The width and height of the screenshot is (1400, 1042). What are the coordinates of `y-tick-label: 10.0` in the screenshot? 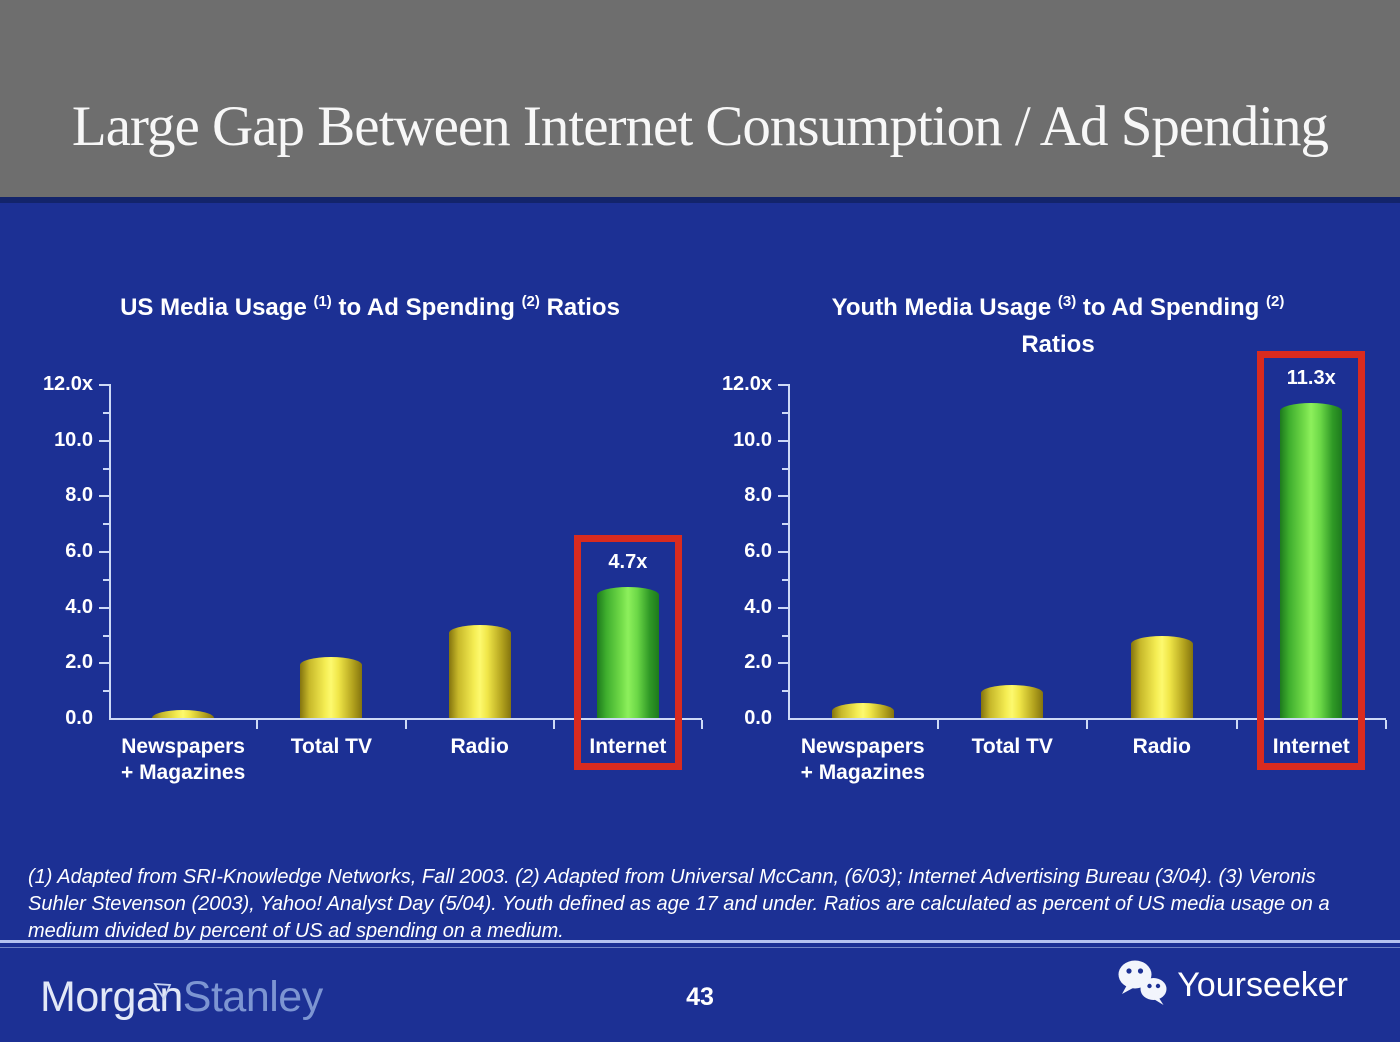 It's located at (73, 439).